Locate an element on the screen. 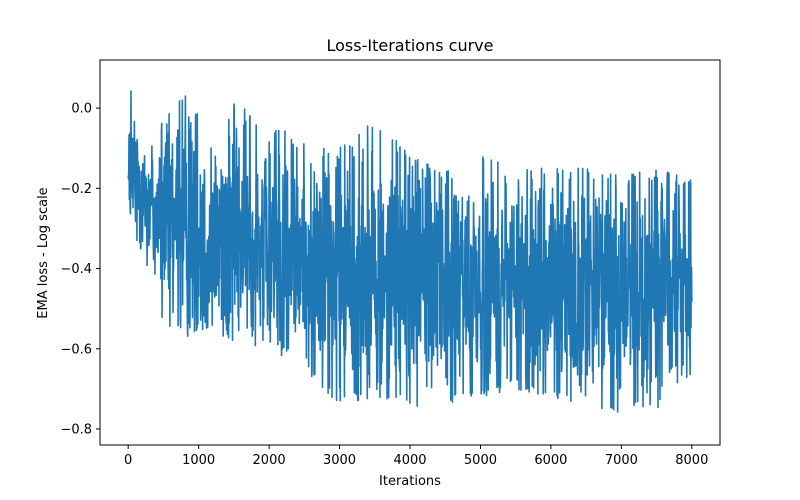 The image size is (800, 500). x-tick-label: 8000 is located at coordinates (691, 460).